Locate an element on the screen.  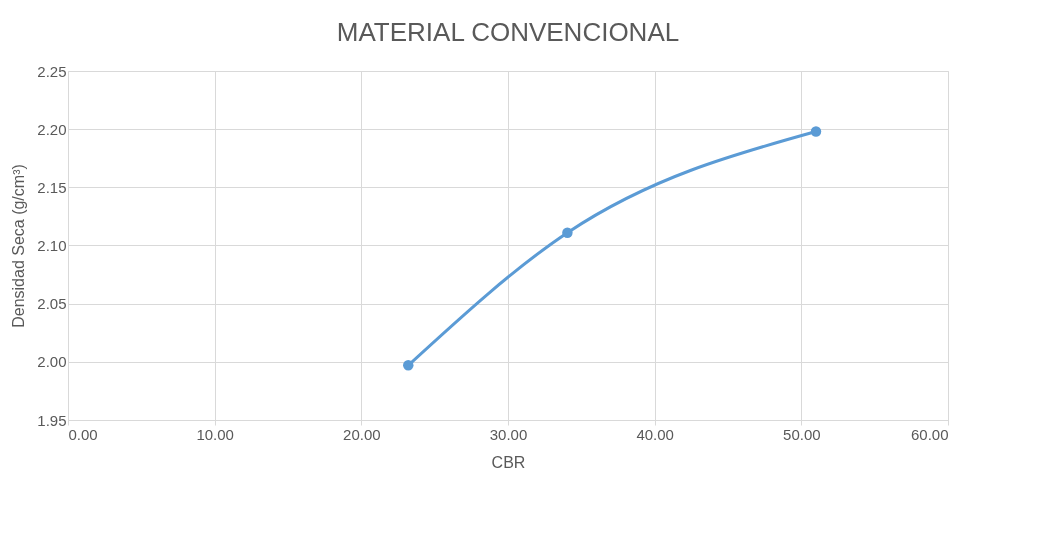
y-axis-title: Densidad Seca (g/cm³) is located at coordinates (19, 246).